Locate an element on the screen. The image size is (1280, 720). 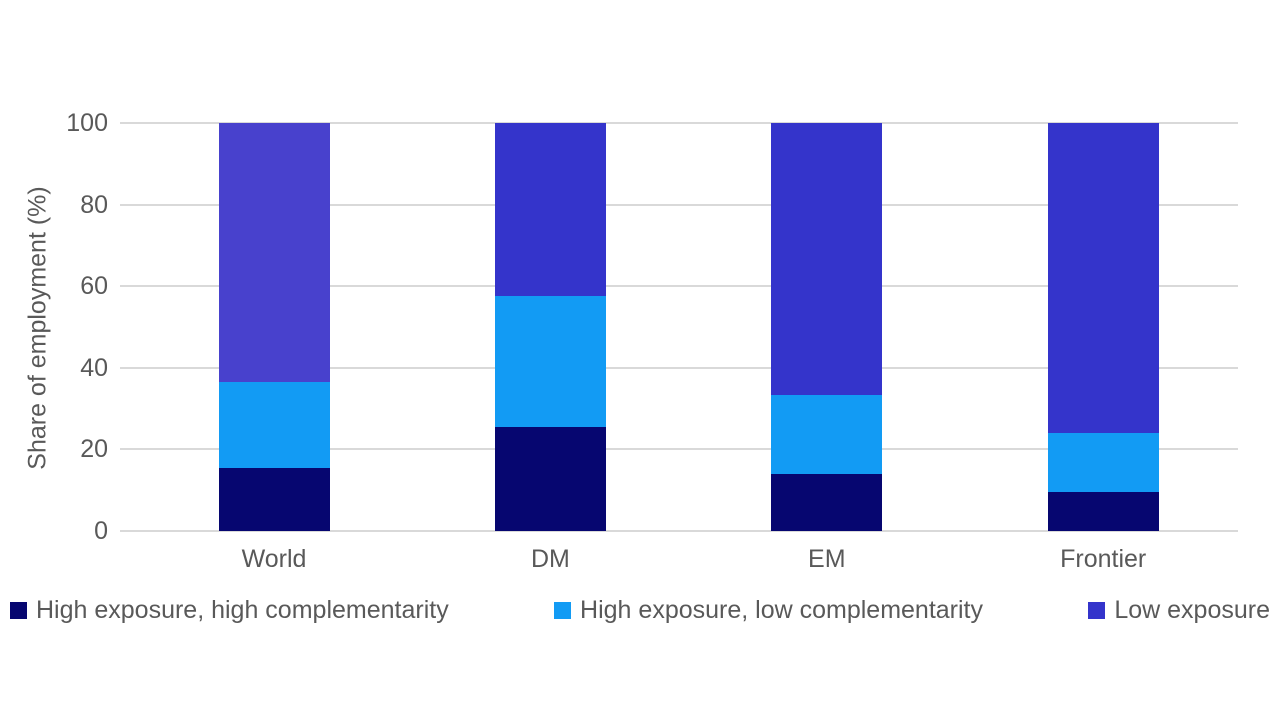
y-tick-label: 60 is located at coordinates (94, 286).